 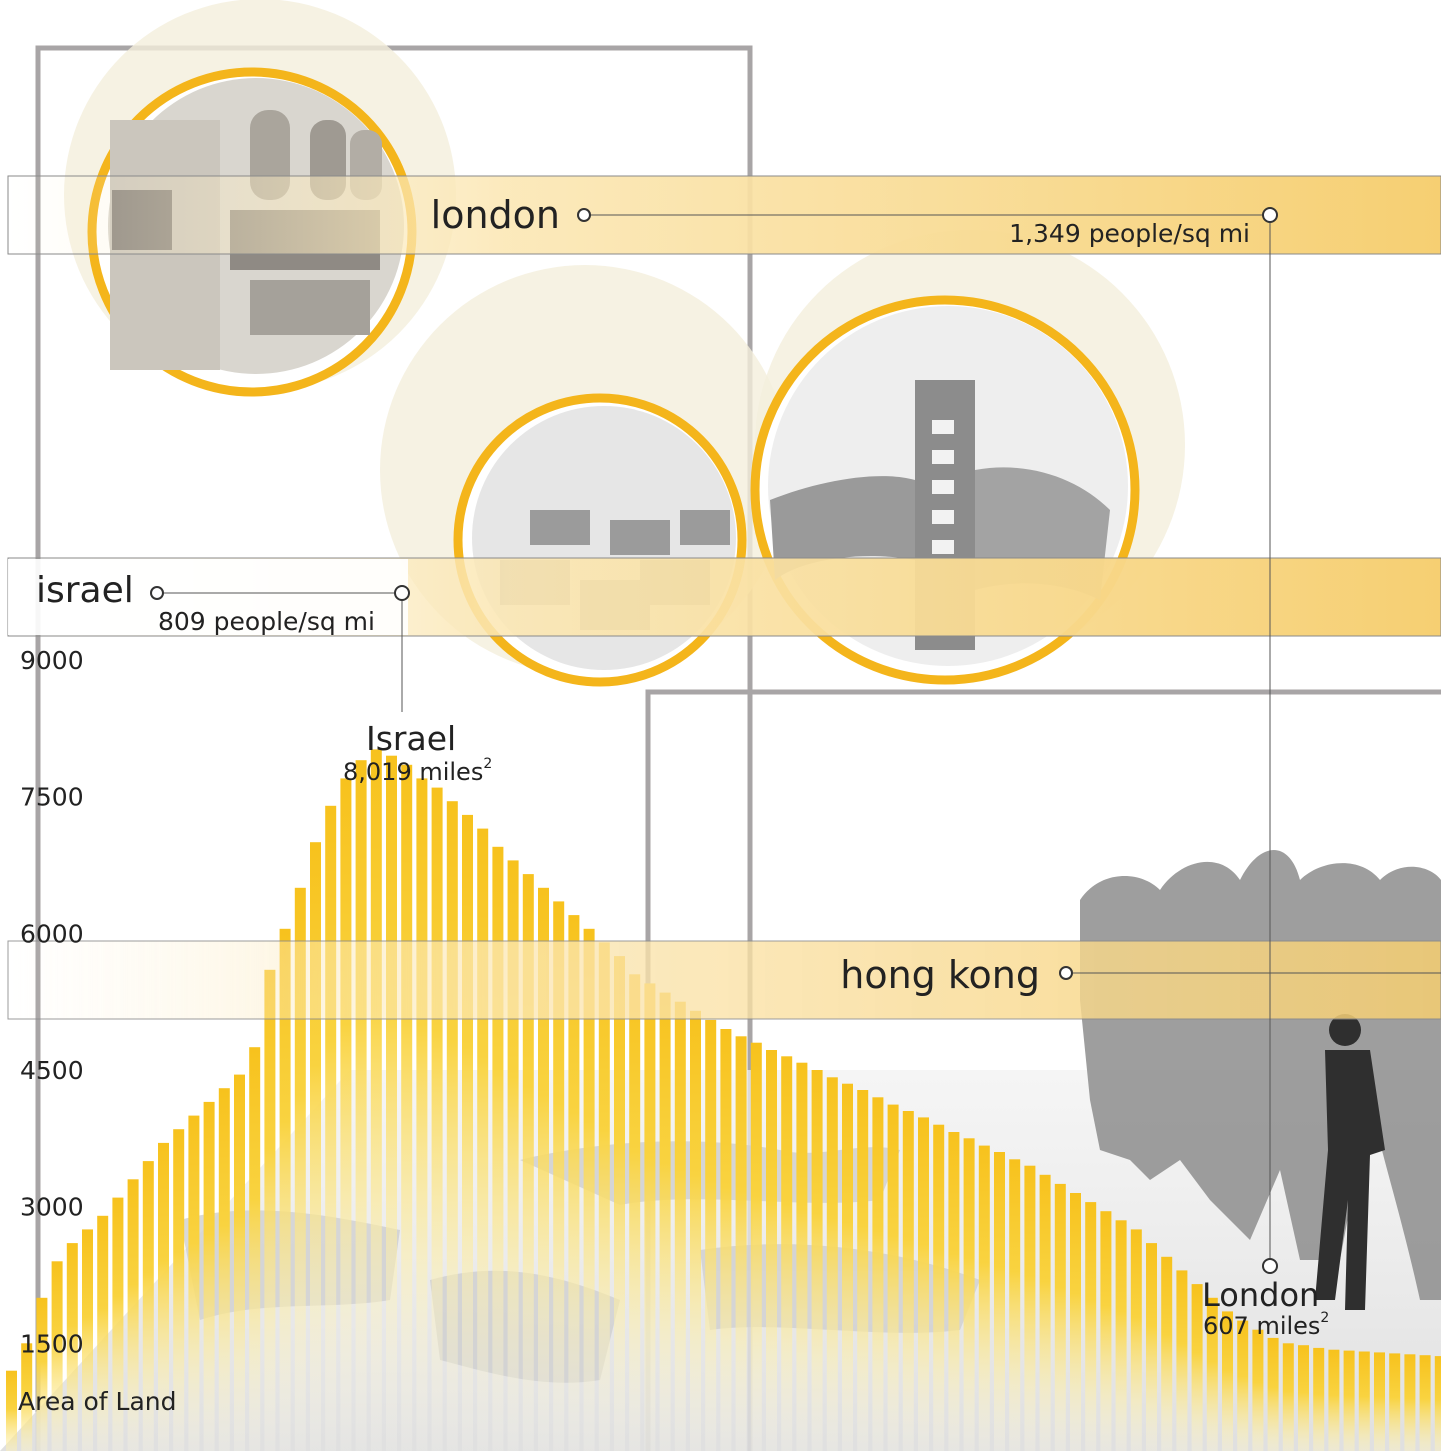 I want to click on band-label-london: london, so click(x=495, y=215).